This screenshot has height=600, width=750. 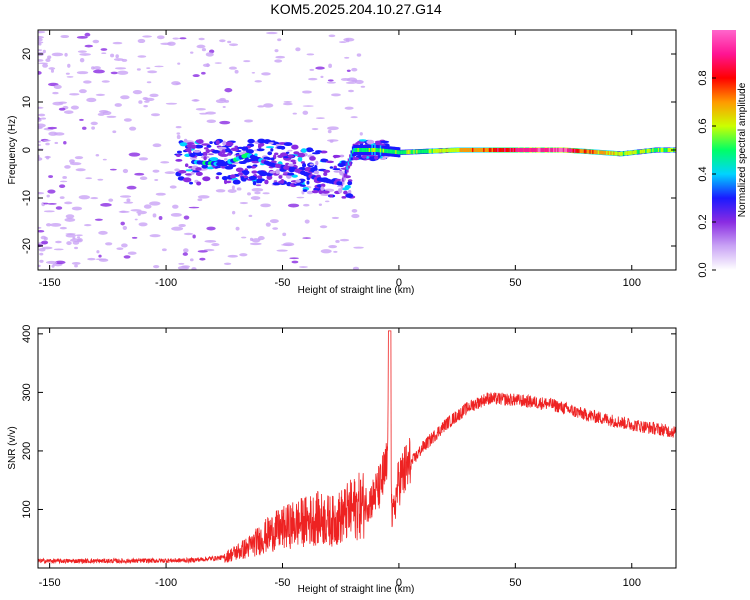 I want to click on x-tick-label: -100, so click(x=166, y=283).